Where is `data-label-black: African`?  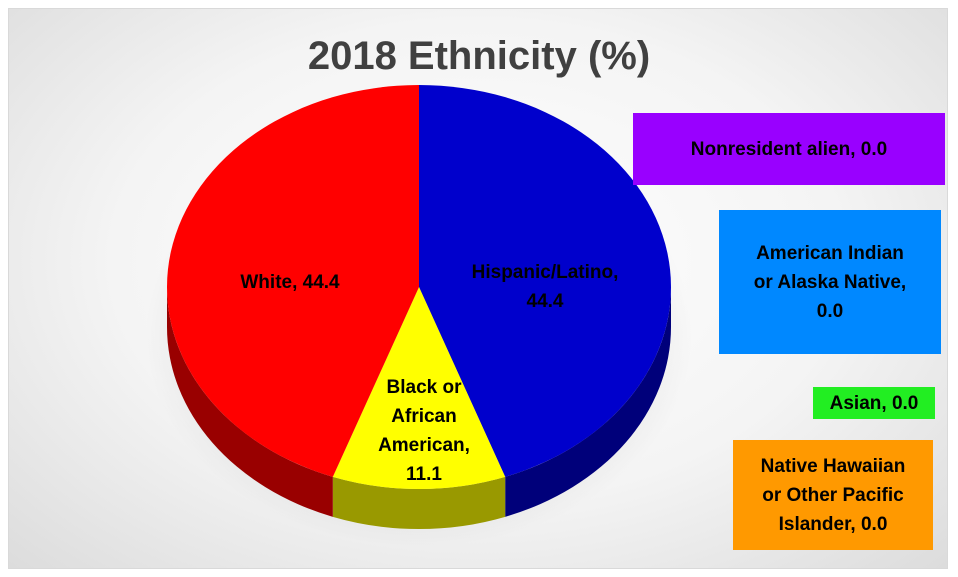
data-label-black: African is located at coordinates (423, 416).